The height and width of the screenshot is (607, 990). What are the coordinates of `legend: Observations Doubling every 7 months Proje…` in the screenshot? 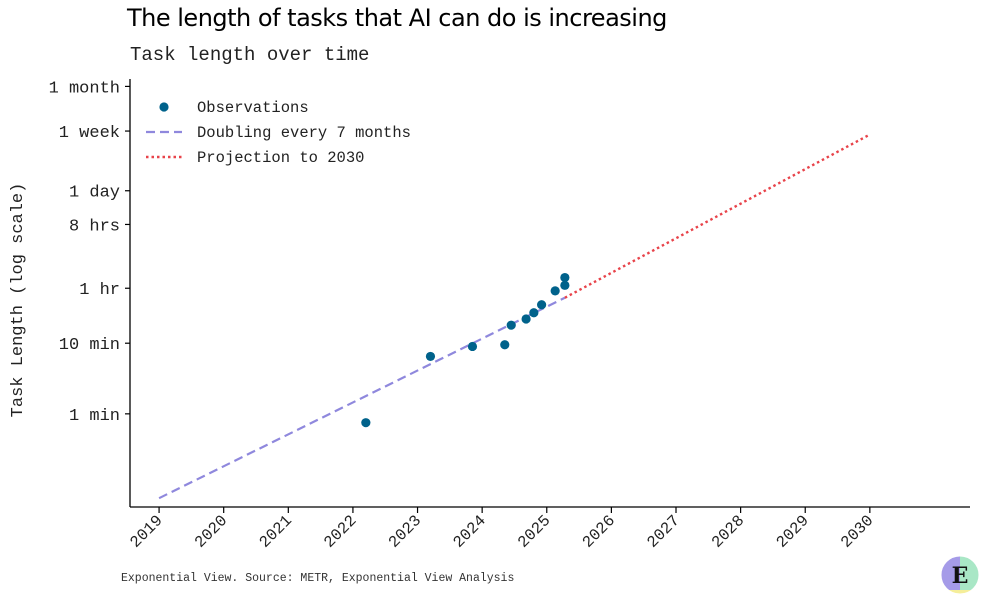 It's located at (278, 133).